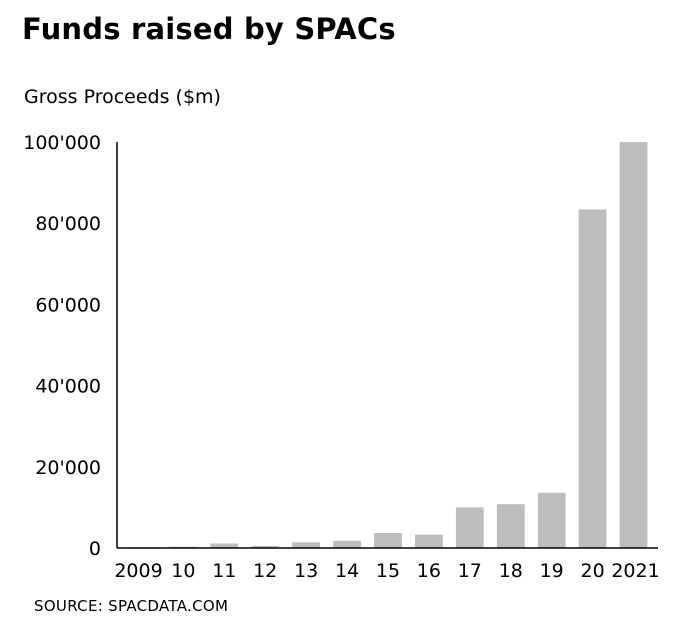 This screenshot has height=634, width=683. What do you see at coordinates (68, 305) in the screenshot?
I see `y-tick-label: 60'000` at bounding box center [68, 305].